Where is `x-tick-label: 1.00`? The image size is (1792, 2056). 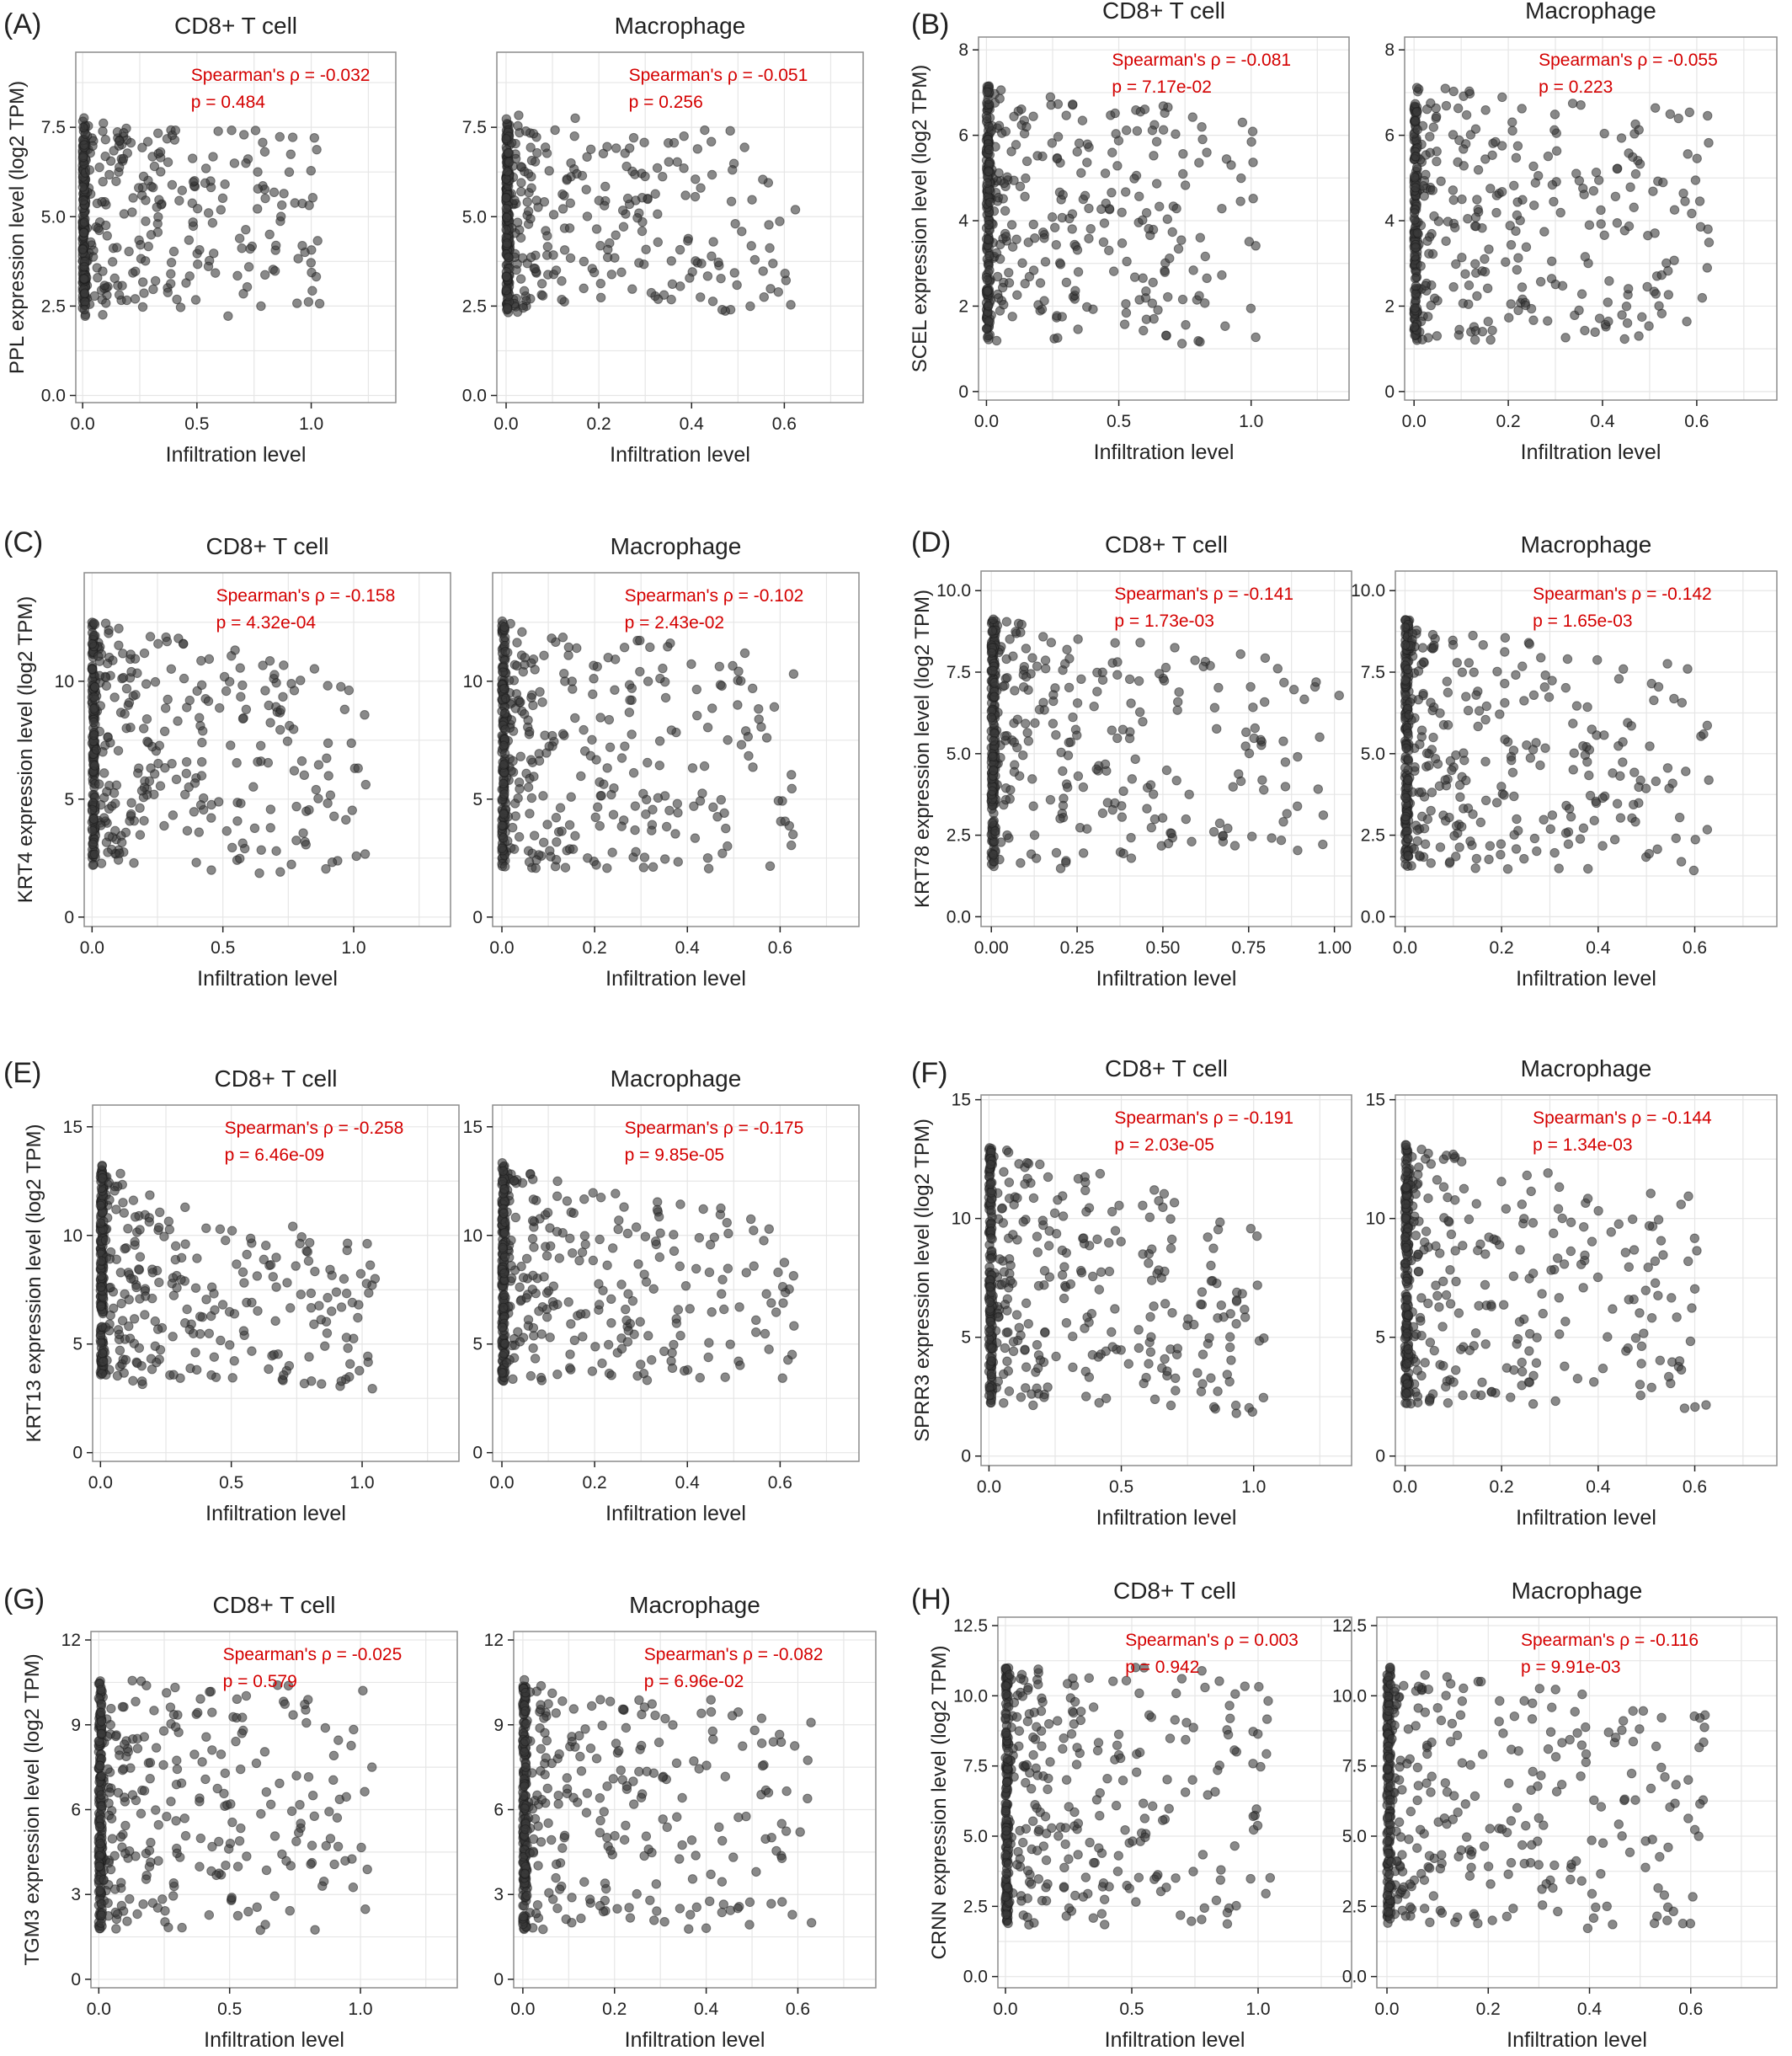
x-tick-label: 1.00 is located at coordinates (1334, 948).